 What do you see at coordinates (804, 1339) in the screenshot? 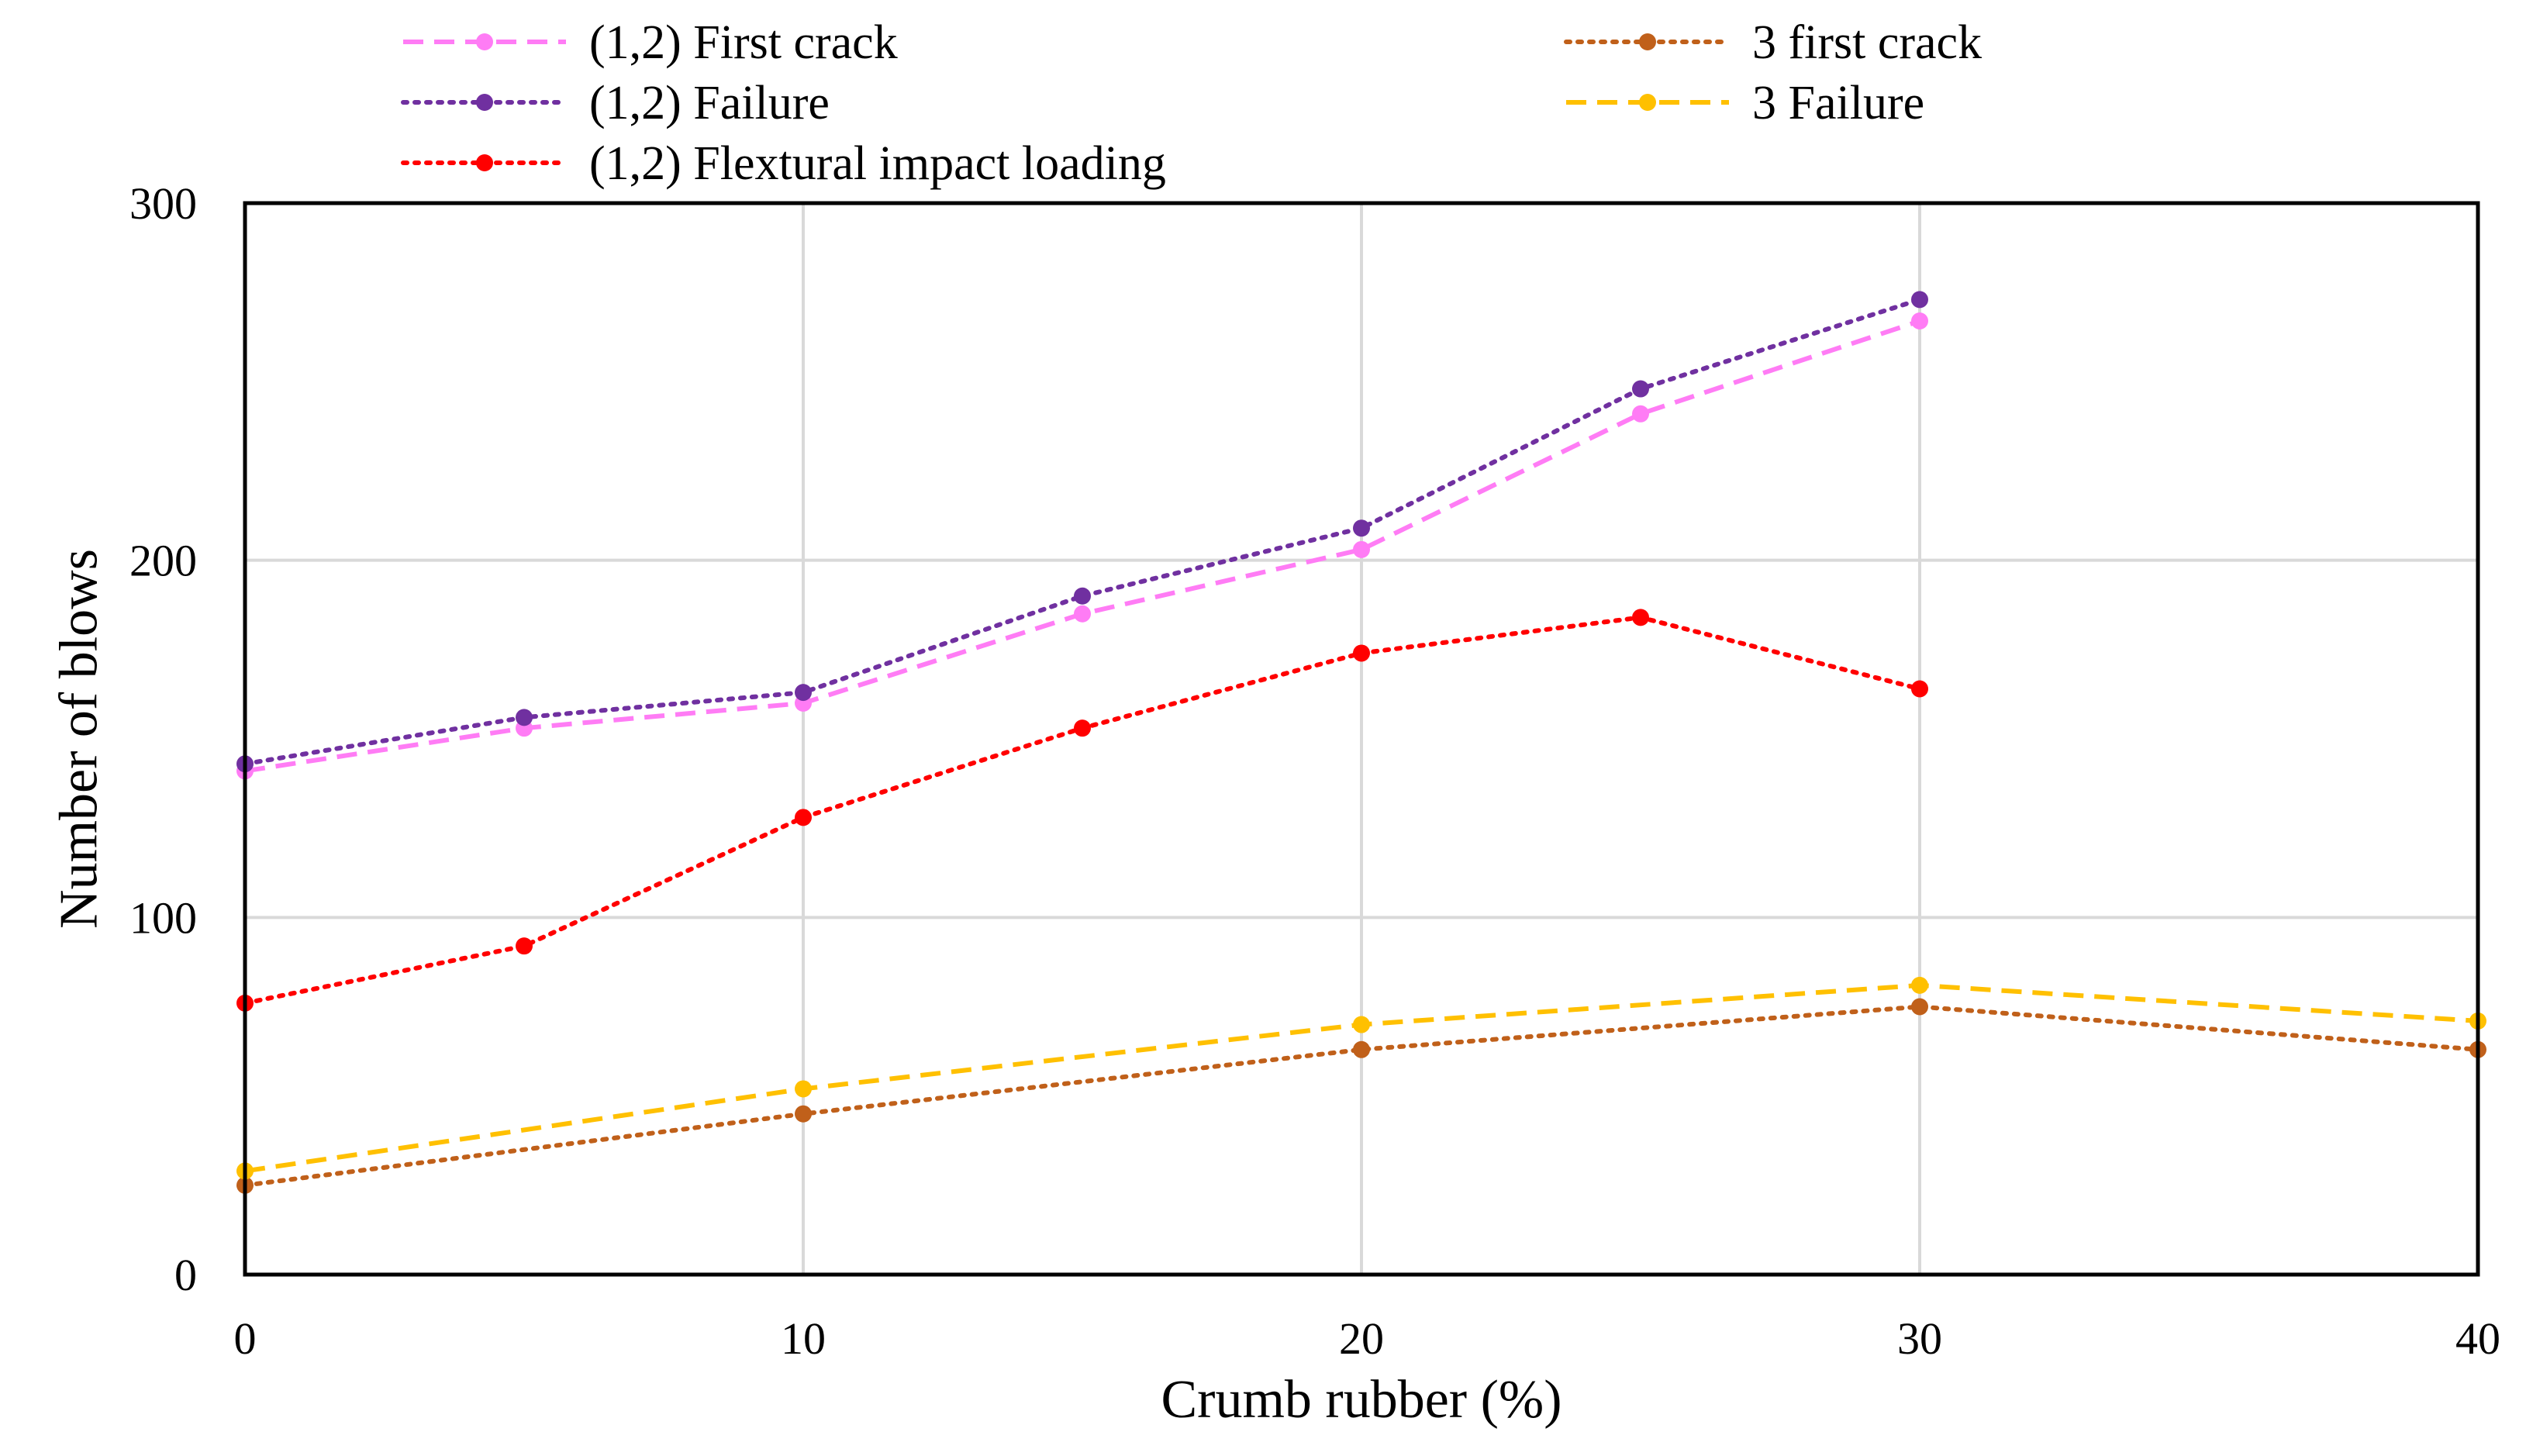
I see `x-tick-label: 10` at bounding box center [804, 1339].